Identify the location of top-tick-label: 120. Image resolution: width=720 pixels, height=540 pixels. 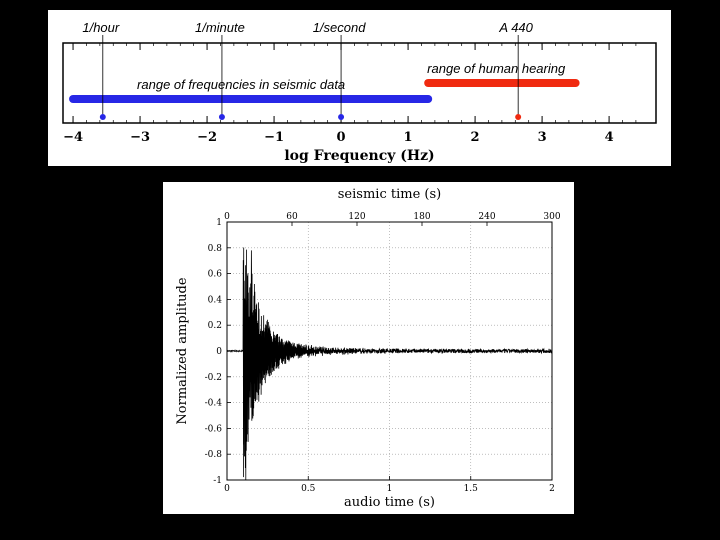
(356, 217).